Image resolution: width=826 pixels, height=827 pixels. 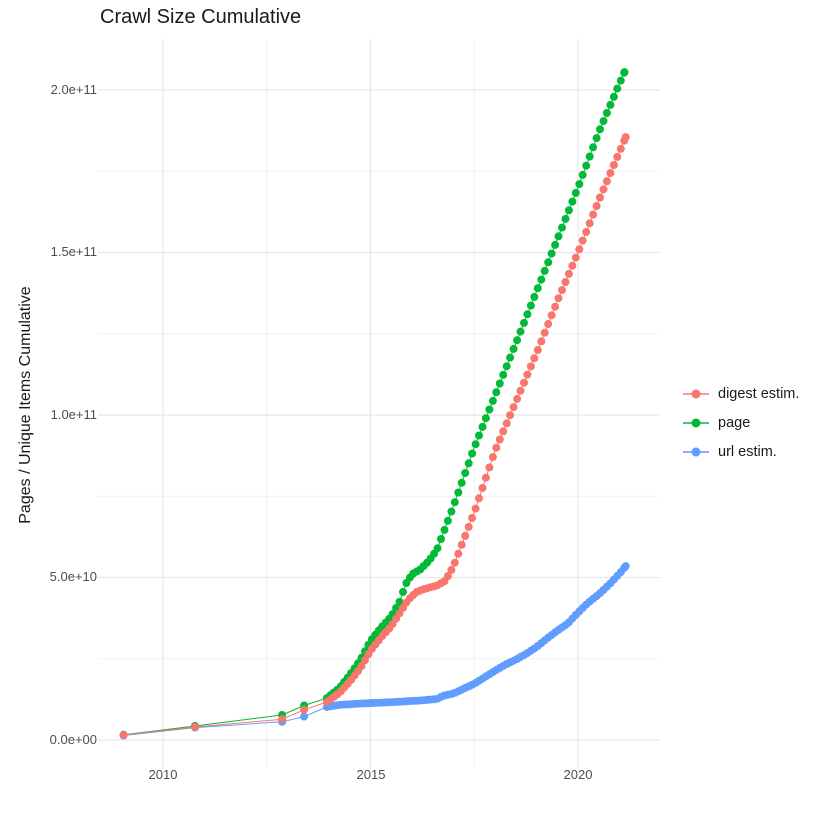 What do you see at coordinates (73, 576) in the screenshot?
I see `y-tick-label: 5.0e+10` at bounding box center [73, 576].